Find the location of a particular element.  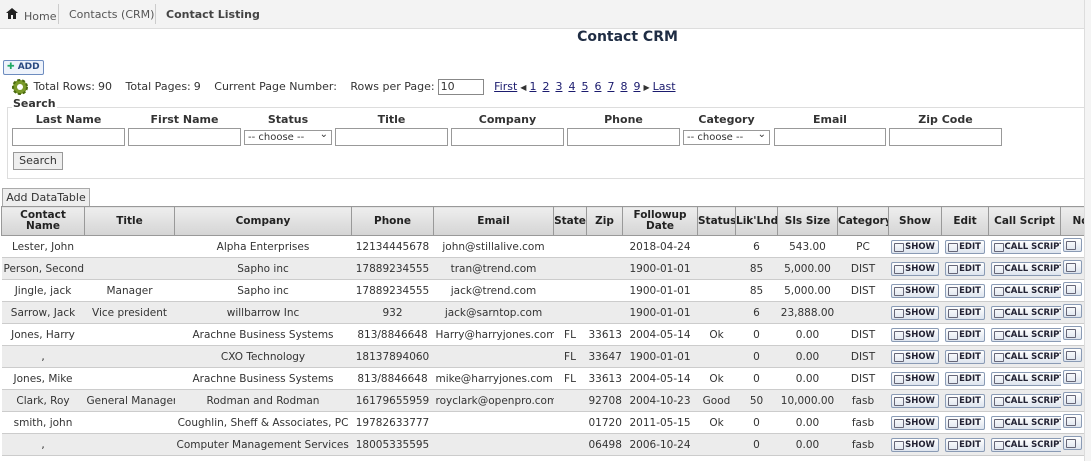

cell: 01720 is located at coordinates (604, 422).